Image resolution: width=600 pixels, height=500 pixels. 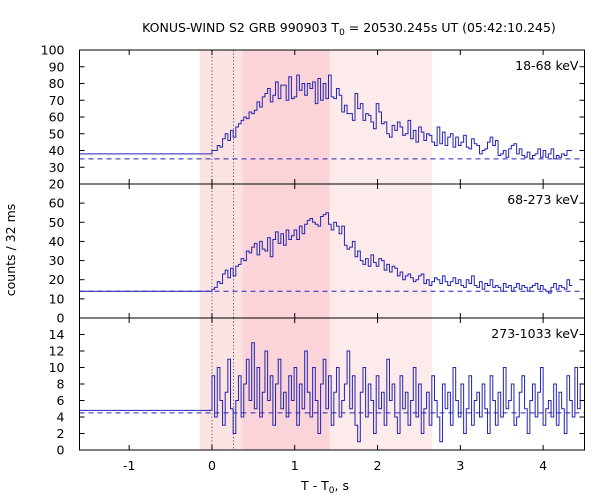 What do you see at coordinates (547, 65) in the screenshot?
I see `energy-band-label: 18-68 keV` at bounding box center [547, 65].